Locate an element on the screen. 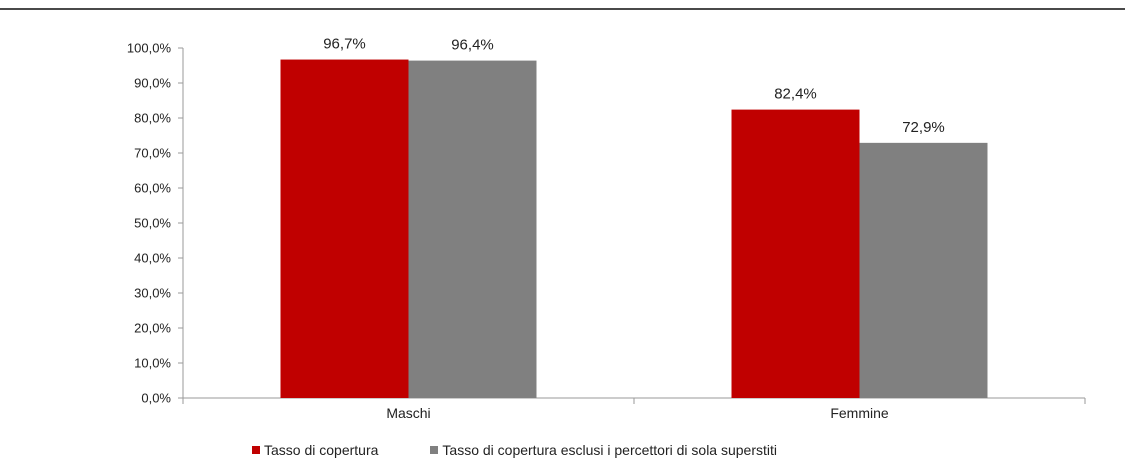 The height and width of the screenshot is (475, 1125). data-label: 96,4% is located at coordinates (472, 45).